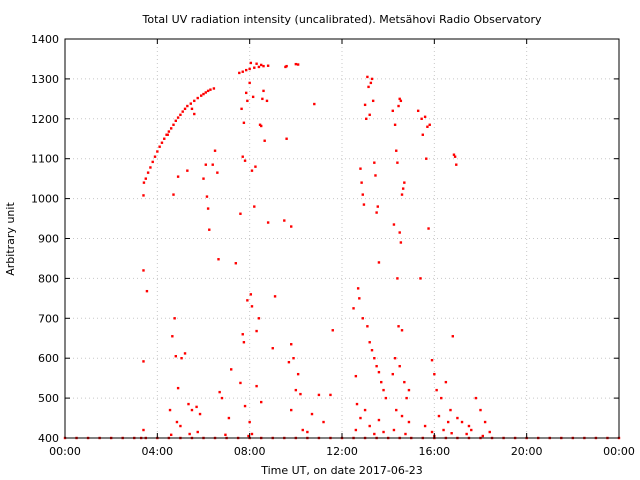 The height and width of the screenshot is (480, 640). Describe the element at coordinates (45, 119) in the screenshot. I see `y-tick-label: 1200` at that location.